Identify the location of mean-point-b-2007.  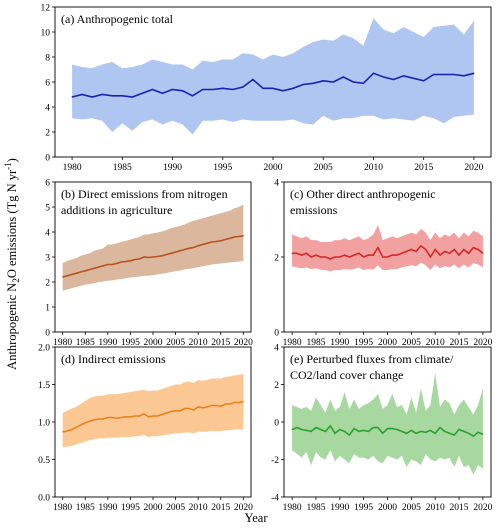
(185, 249).